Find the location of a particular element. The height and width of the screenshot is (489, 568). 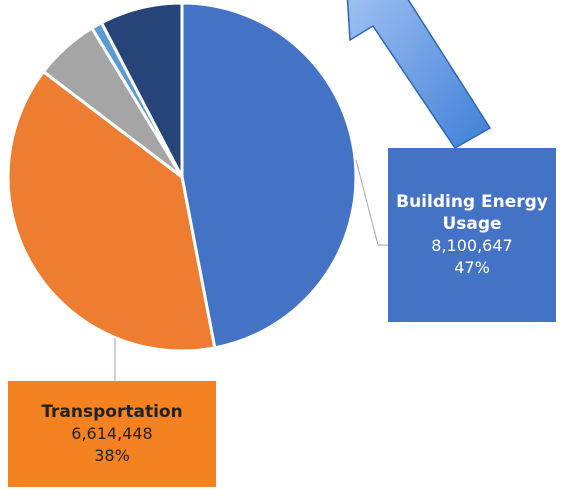

label-percent: 47% is located at coordinates (472, 267).